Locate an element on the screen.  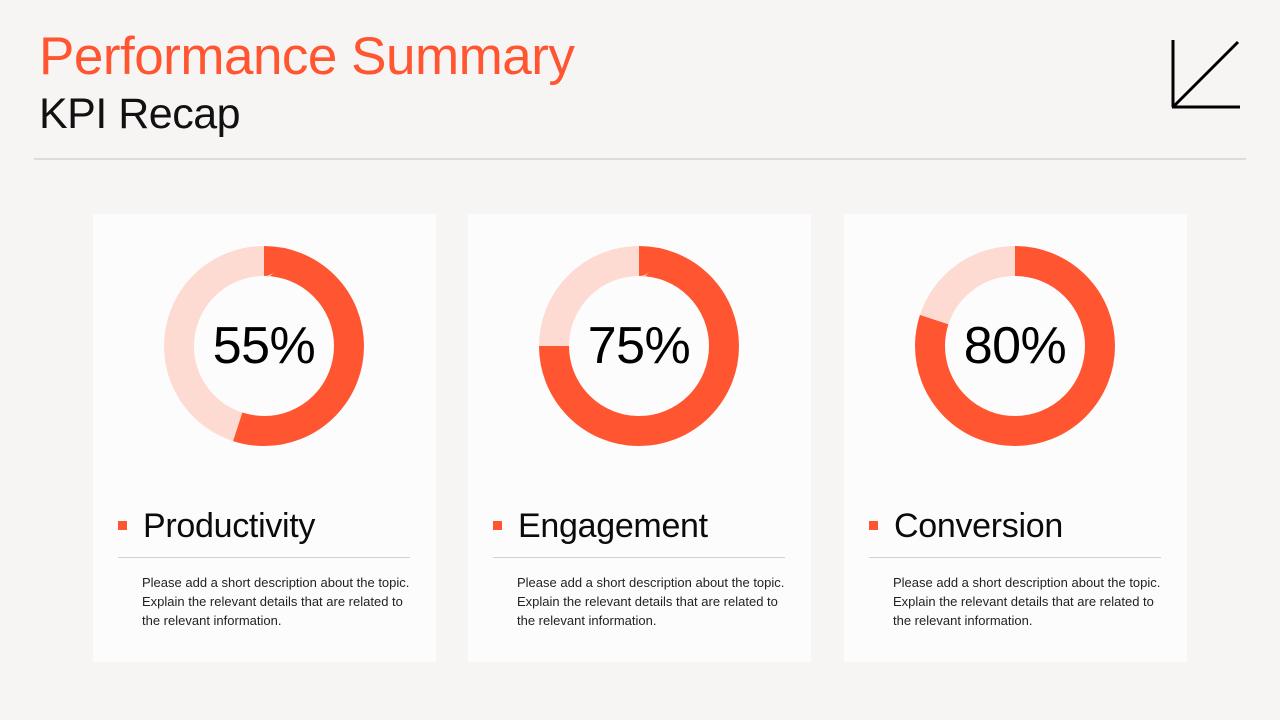
chart-axis-diagonal-icon is located at coordinates (1207, 74).